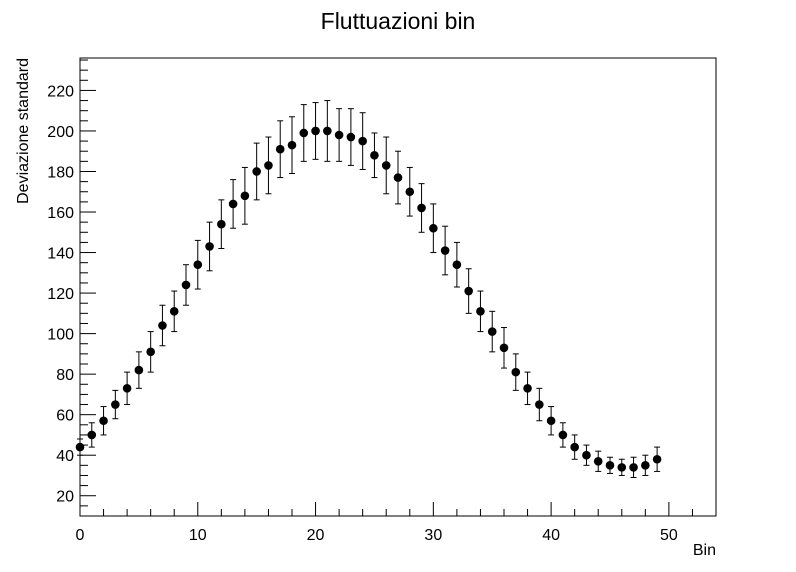  I want to click on y-tick-label: 120, so click(60, 294).